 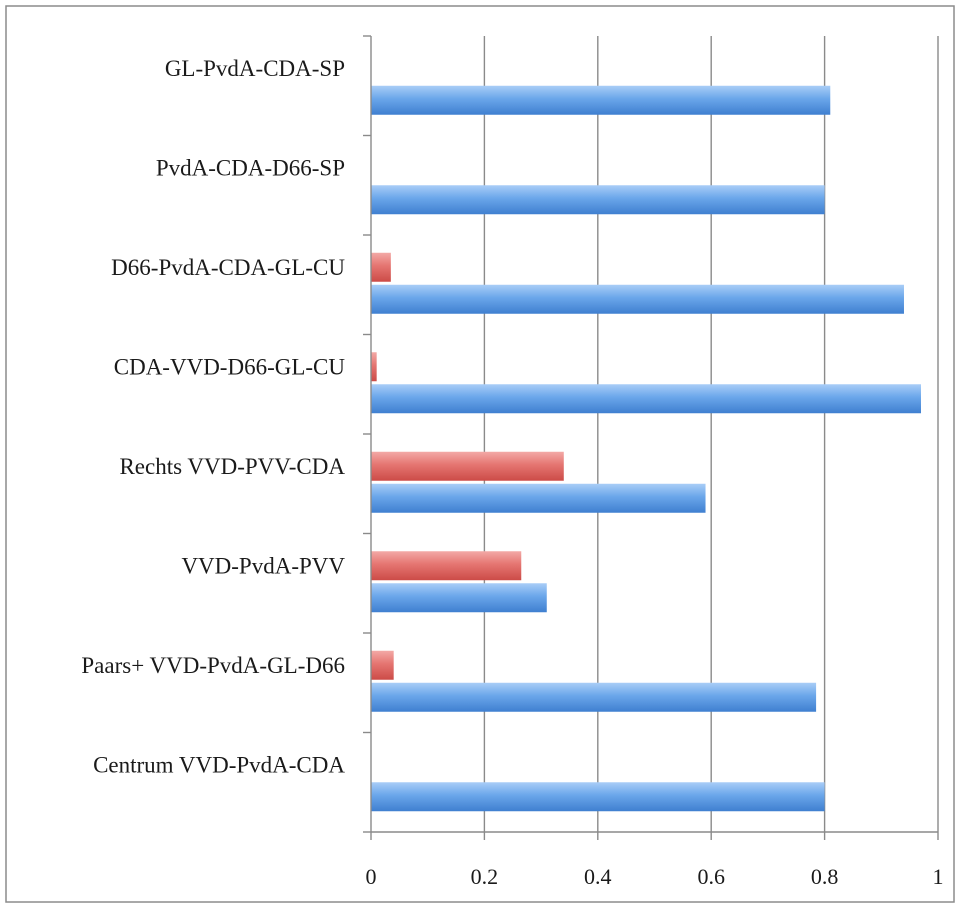 I want to click on y-category-label: D66-PvdA-CDA-GL-CU, so click(x=228, y=267).